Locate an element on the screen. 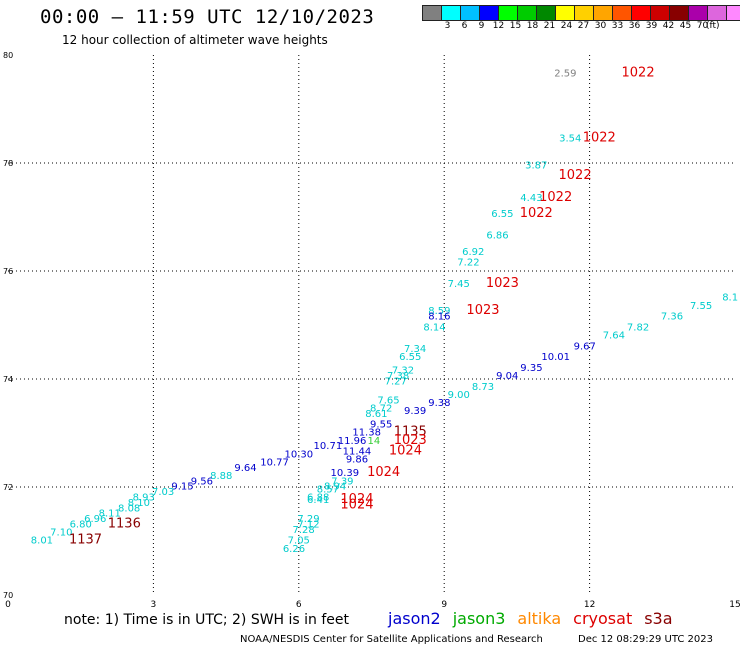 Image resolution: width=740 pixels, height=650 pixels. y-tick-label: 72 is located at coordinates (8, 487).